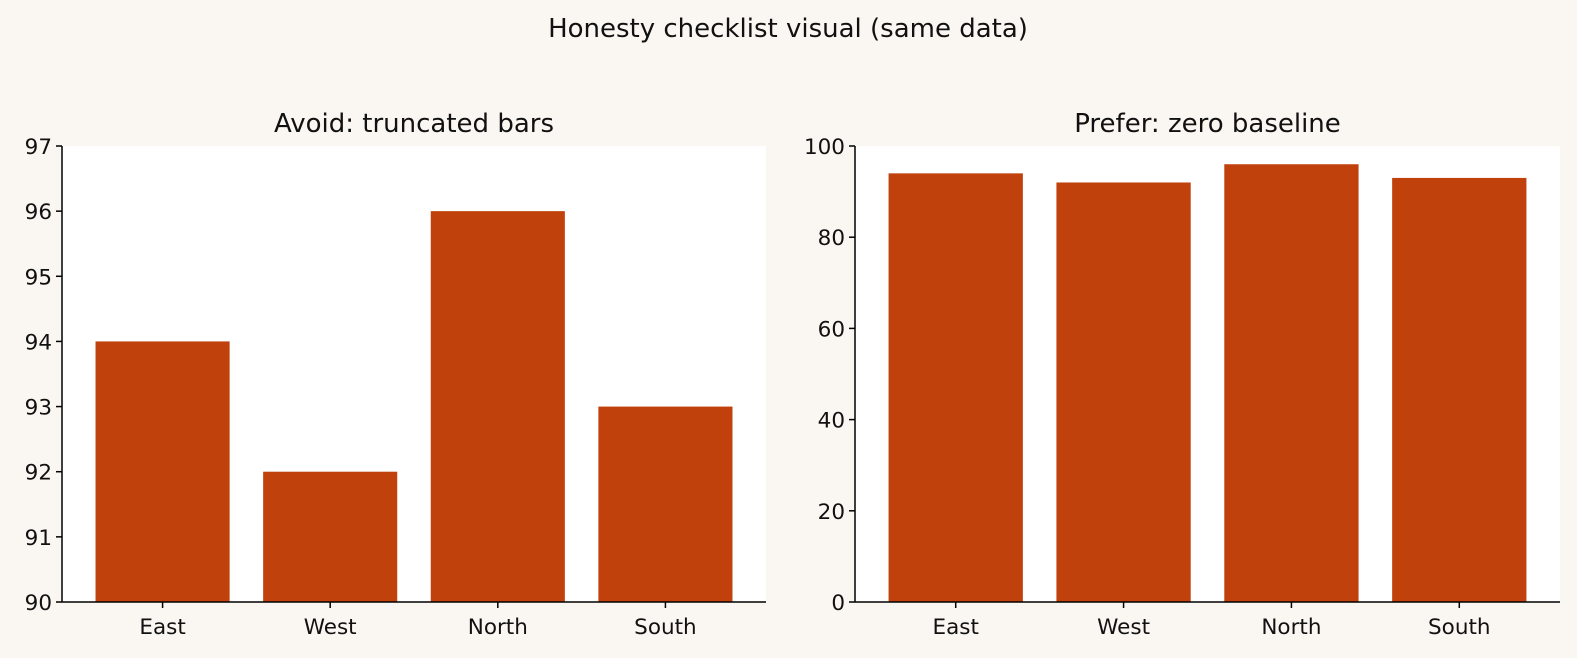 This screenshot has width=1577, height=658. Describe the element at coordinates (1207, 124) in the screenshot. I see `chart-title: Prefer: zero baseline` at that location.